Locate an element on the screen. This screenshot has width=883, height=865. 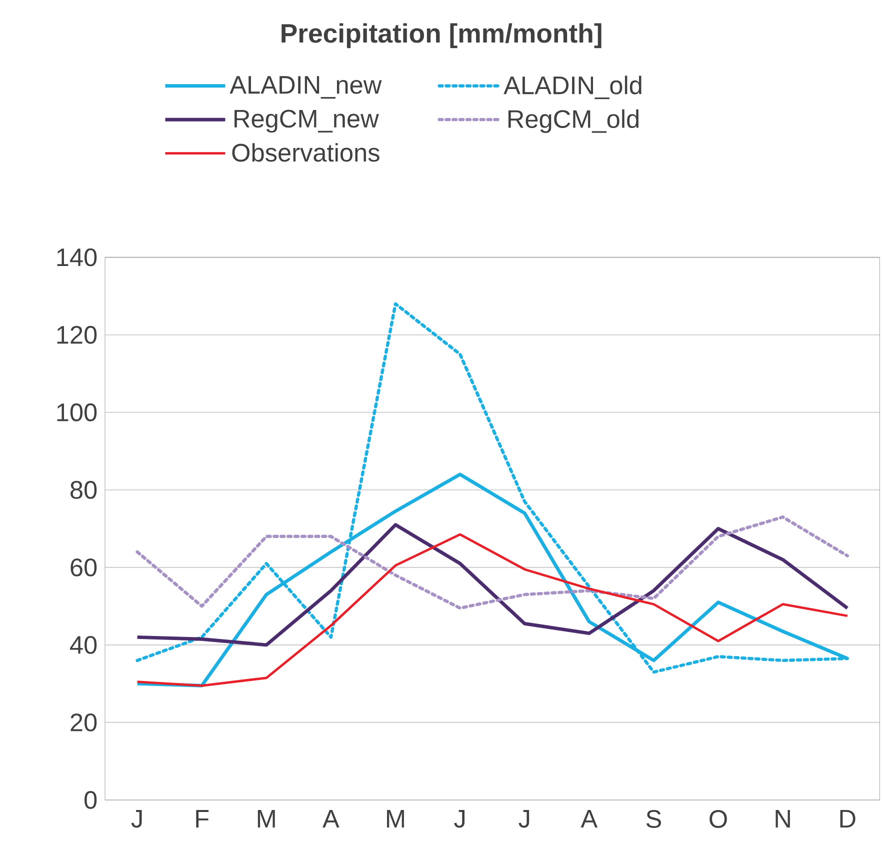
legend-label: RegCM_old is located at coordinates (573, 121).